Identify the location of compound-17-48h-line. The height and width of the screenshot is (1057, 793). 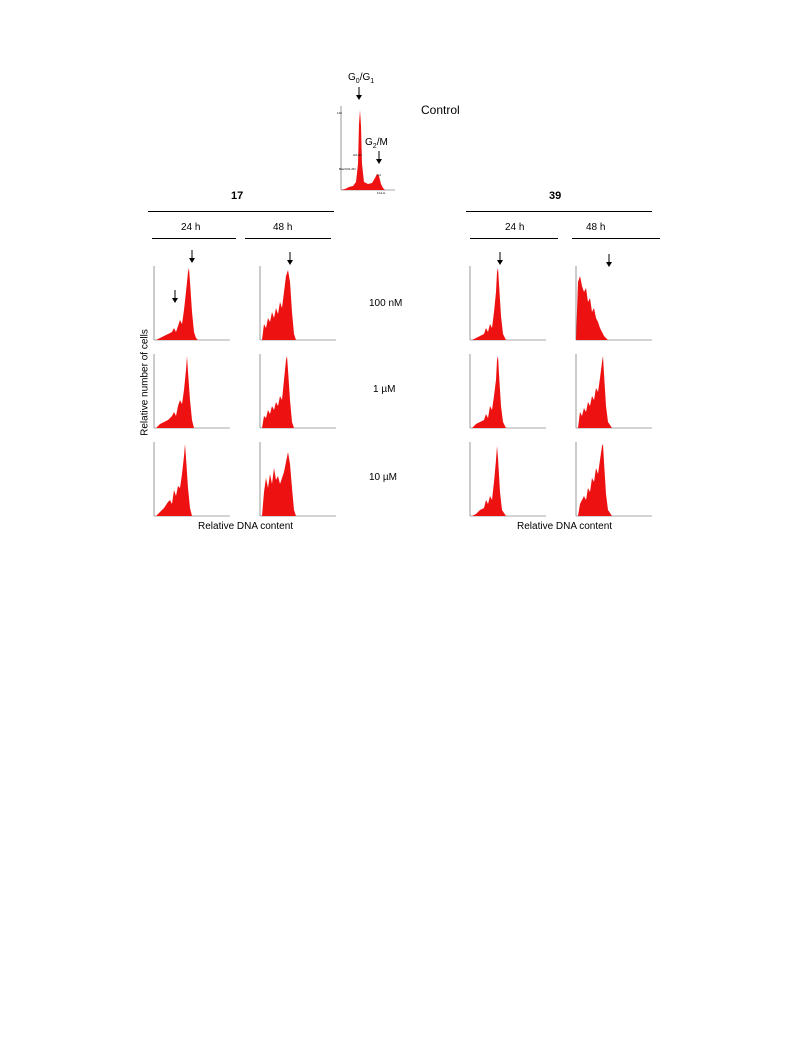
(288, 238).